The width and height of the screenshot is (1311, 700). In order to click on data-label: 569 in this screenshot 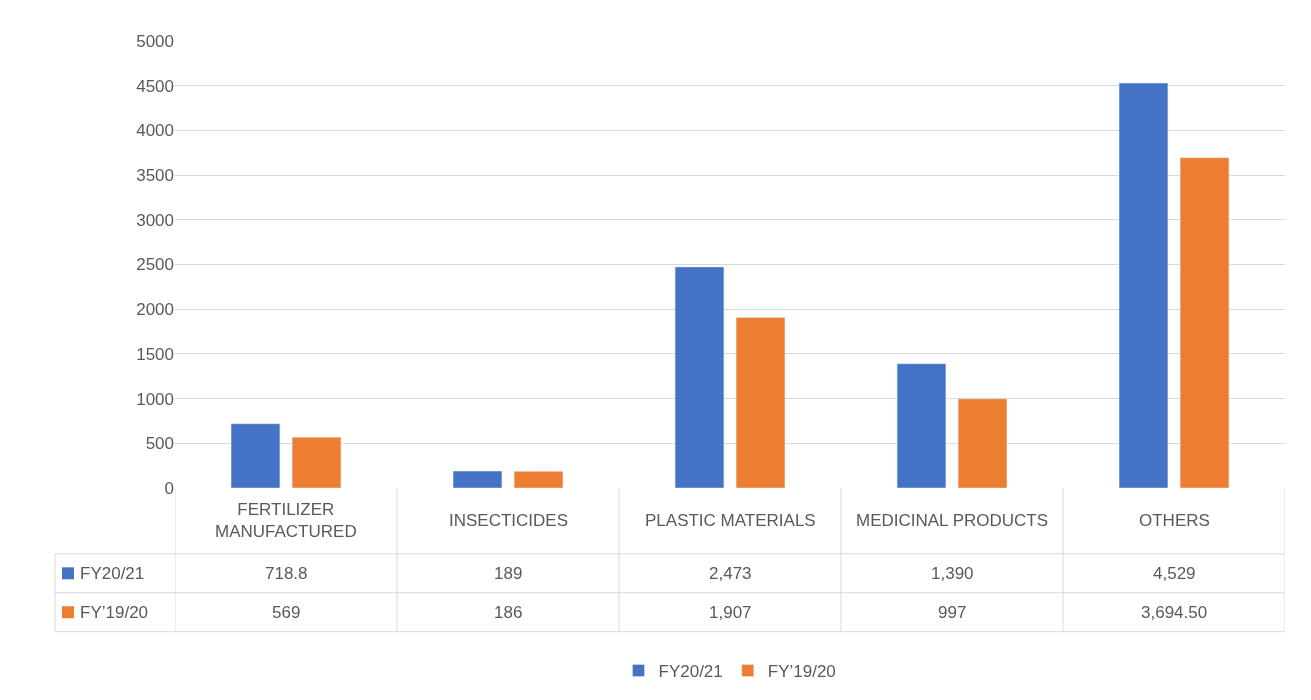, I will do `click(286, 612)`.